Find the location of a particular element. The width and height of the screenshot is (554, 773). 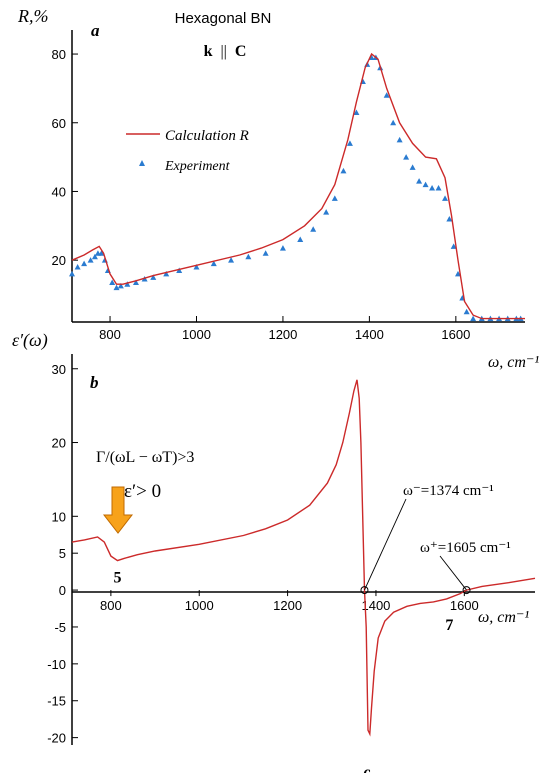

annotation-5: 5 is located at coordinates (118, 578).